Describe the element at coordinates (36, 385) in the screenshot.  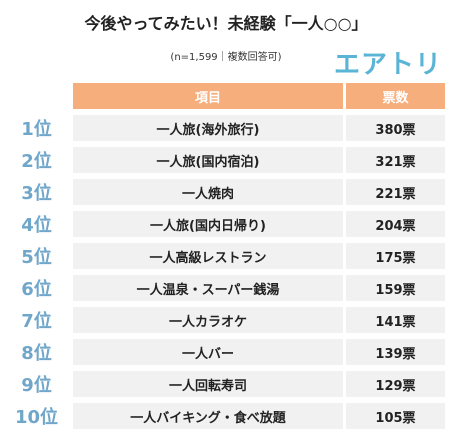
I see `rank-label: 9位` at that location.